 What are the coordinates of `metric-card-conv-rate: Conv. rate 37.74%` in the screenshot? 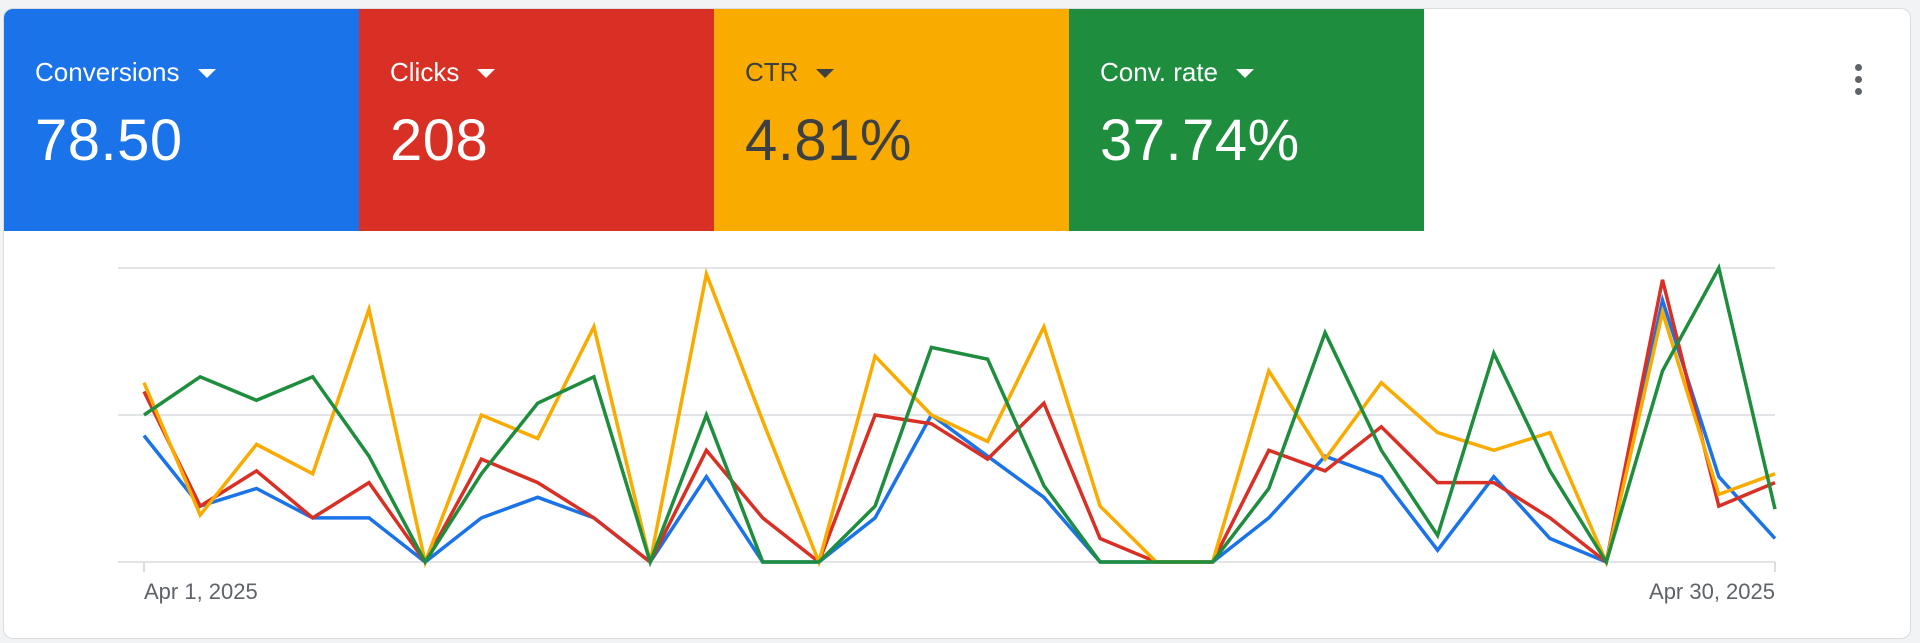 It's located at (1246, 120).